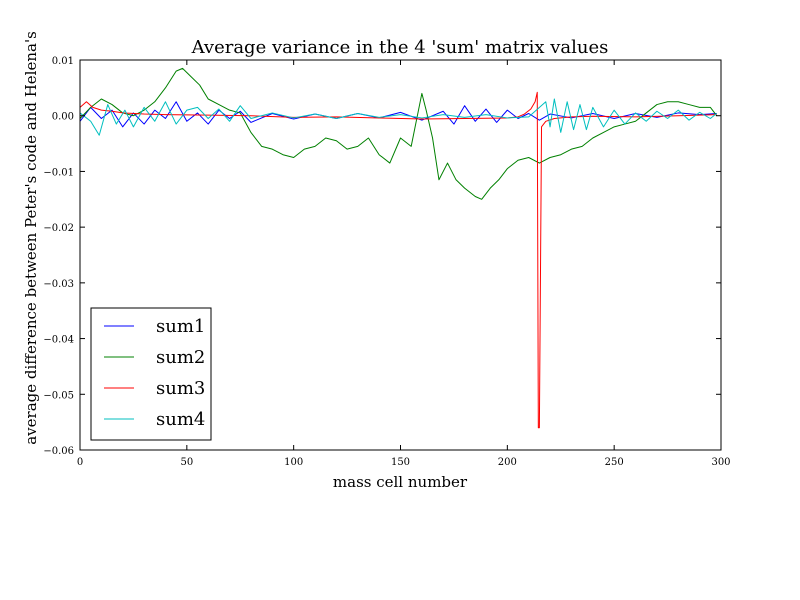 The width and height of the screenshot is (800, 600). I want to click on legend-label-sum3: sum3, so click(180, 388).